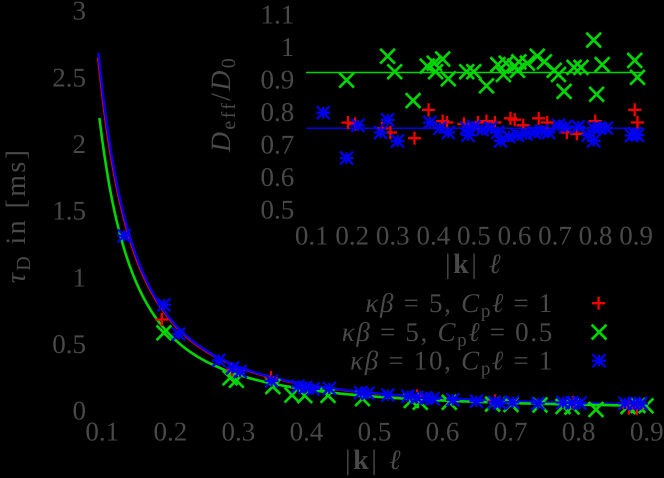 The width and height of the screenshot is (664, 478). I want to click on svg-text: 0, so click(80, 411).